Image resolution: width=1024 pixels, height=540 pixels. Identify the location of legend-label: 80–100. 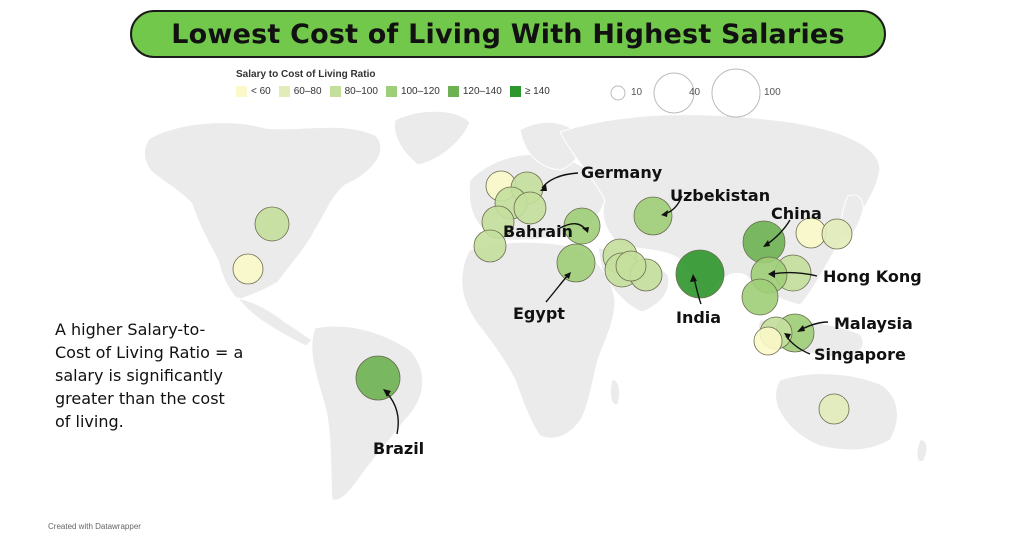
(361, 91).